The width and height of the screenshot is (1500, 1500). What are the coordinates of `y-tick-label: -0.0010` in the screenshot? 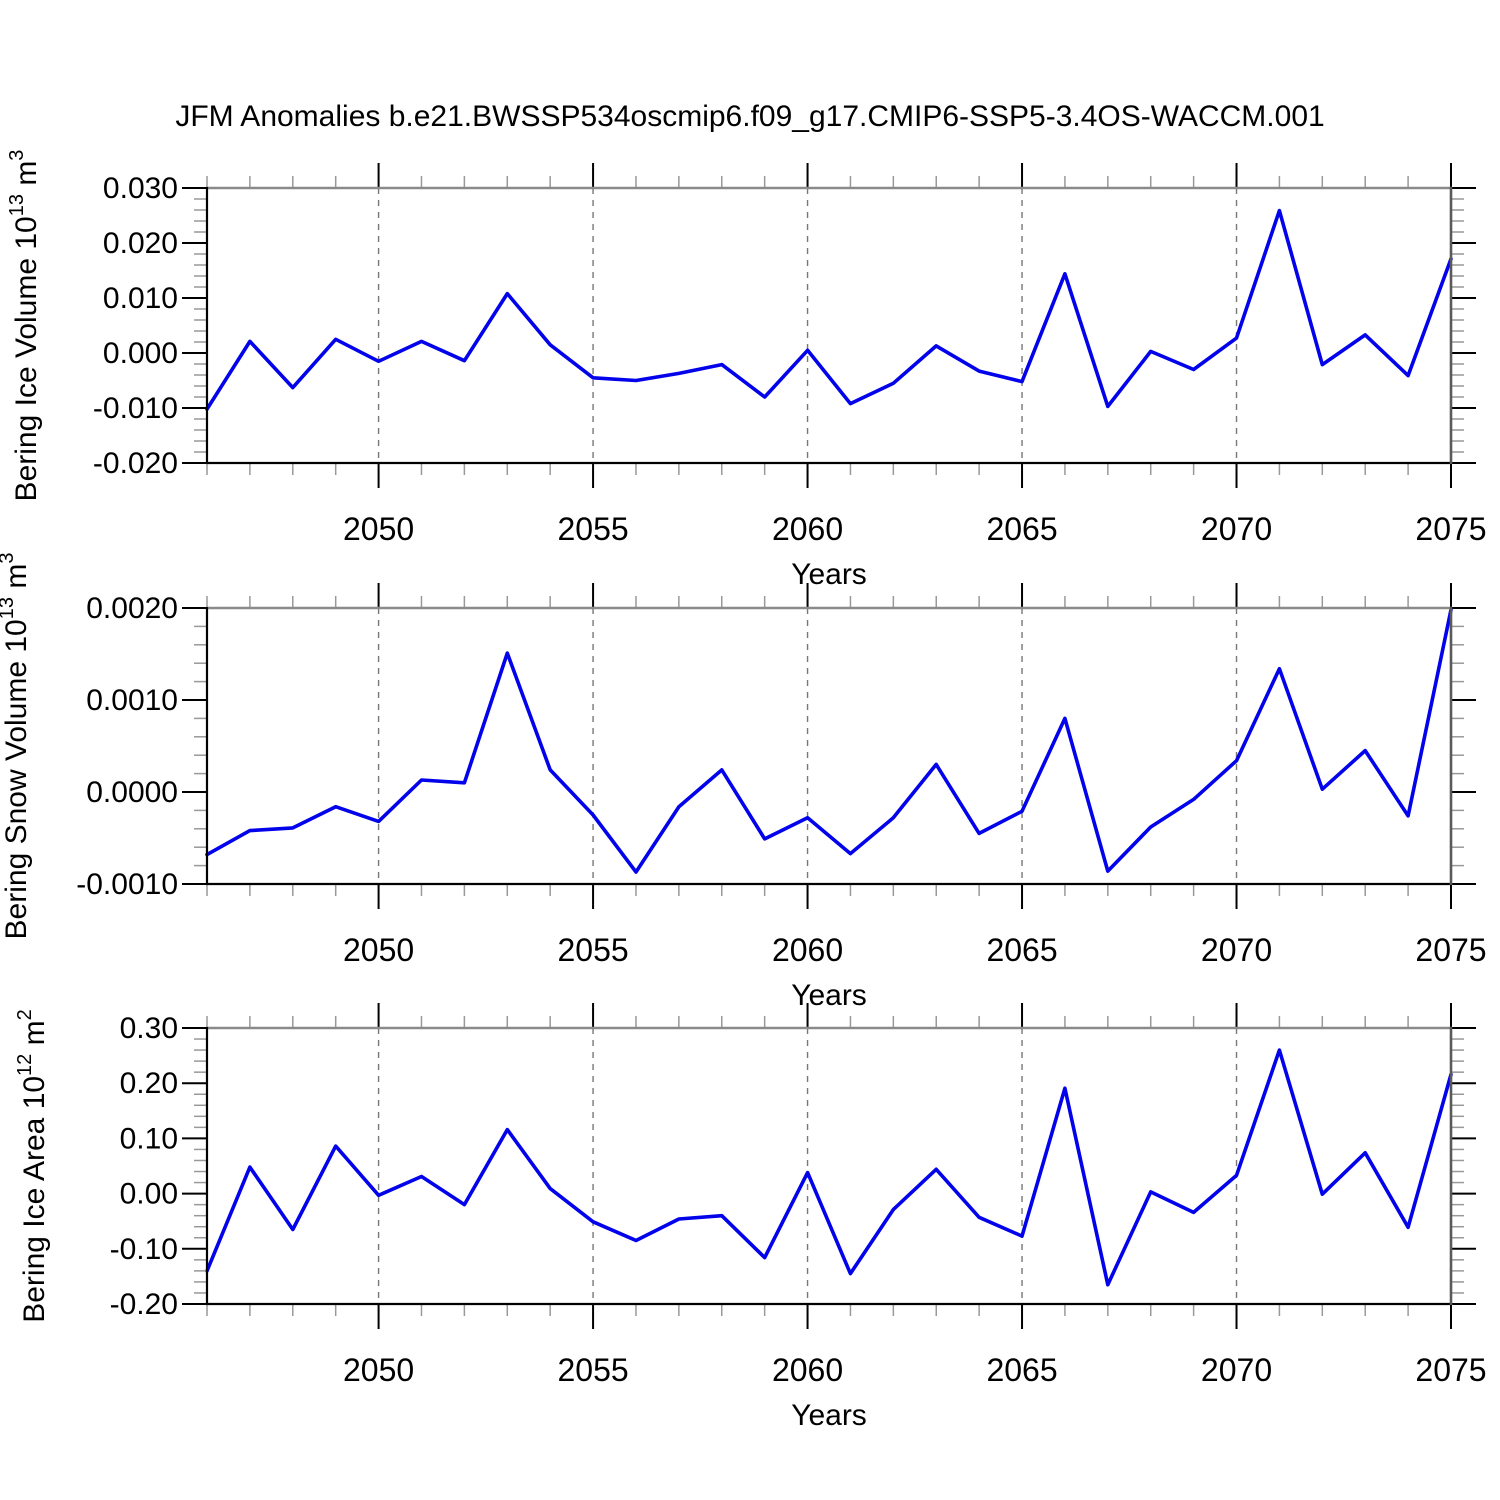 It's located at (127, 884).